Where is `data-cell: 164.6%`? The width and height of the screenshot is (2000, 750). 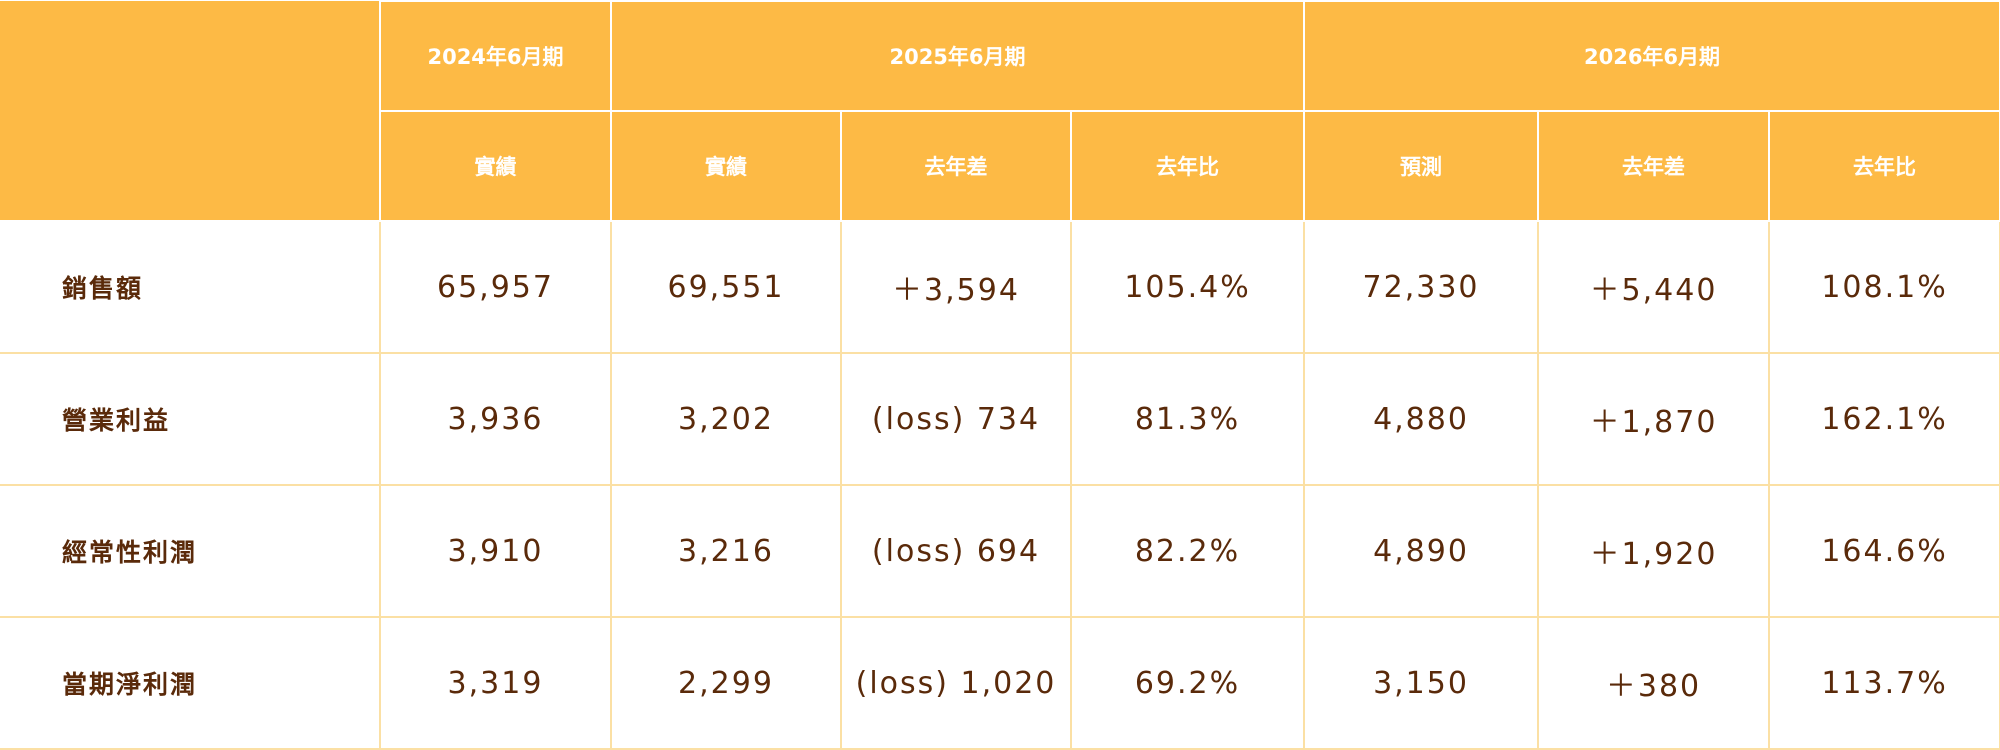 data-cell: 164.6% is located at coordinates (1884, 551).